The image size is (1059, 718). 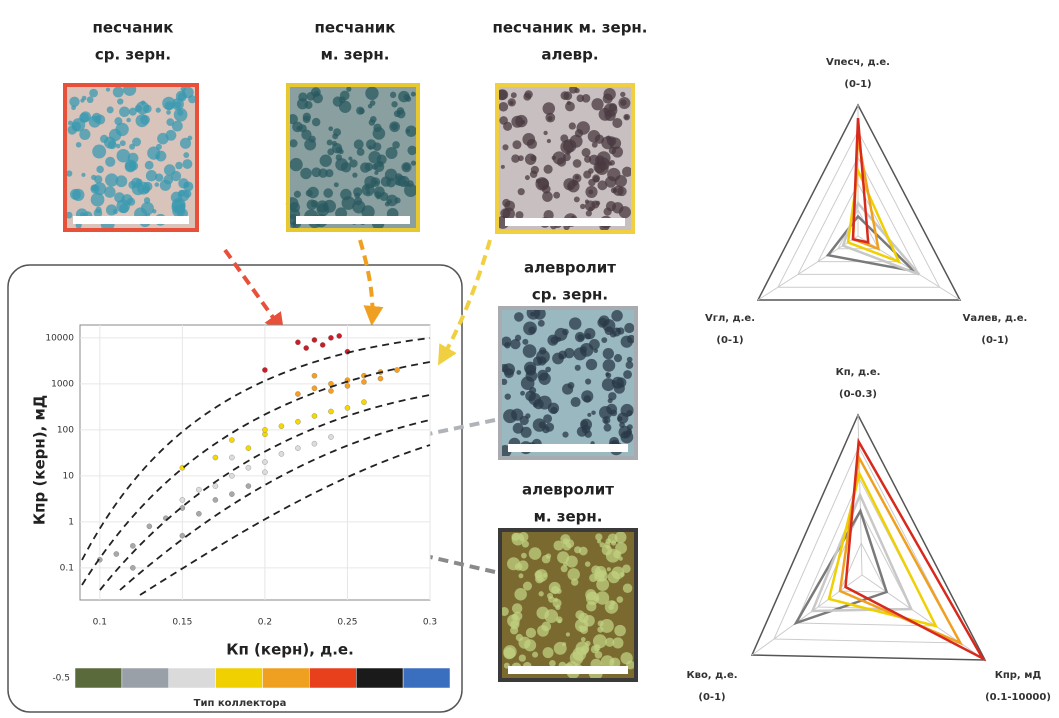 What do you see at coordinates (265, 623) in the screenshot?
I see `x-tick-label: 0.2` at bounding box center [265, 623].